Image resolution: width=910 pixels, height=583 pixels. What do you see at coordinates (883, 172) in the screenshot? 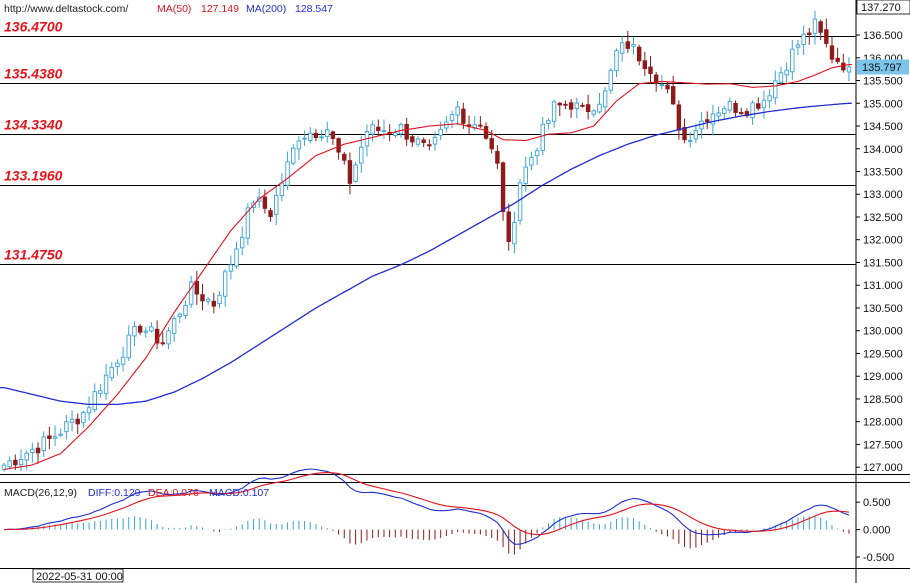
I see `price-tick-label: 133.500` at bounding box center [883, 172].